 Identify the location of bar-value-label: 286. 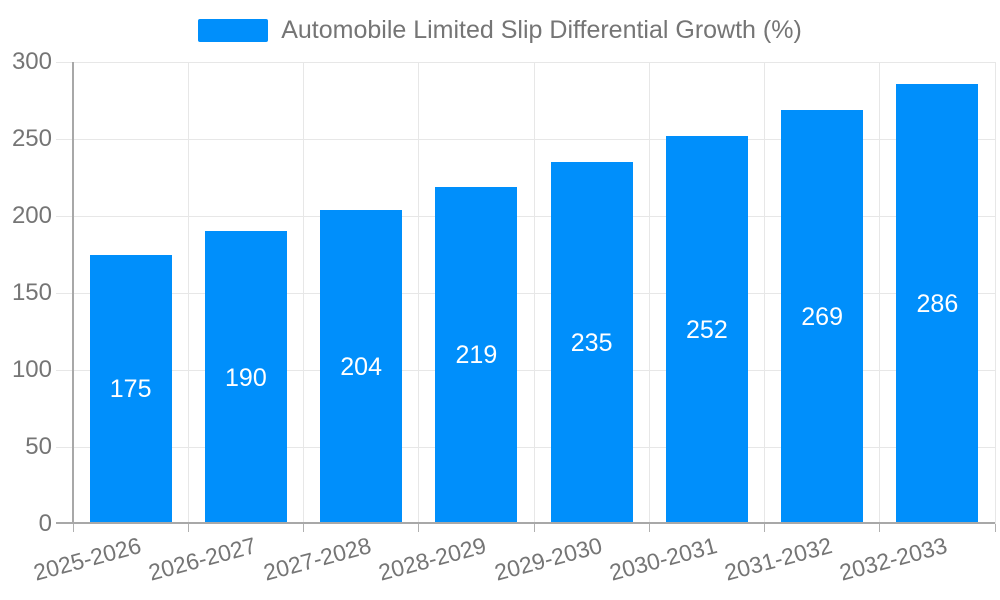
(937, 303).